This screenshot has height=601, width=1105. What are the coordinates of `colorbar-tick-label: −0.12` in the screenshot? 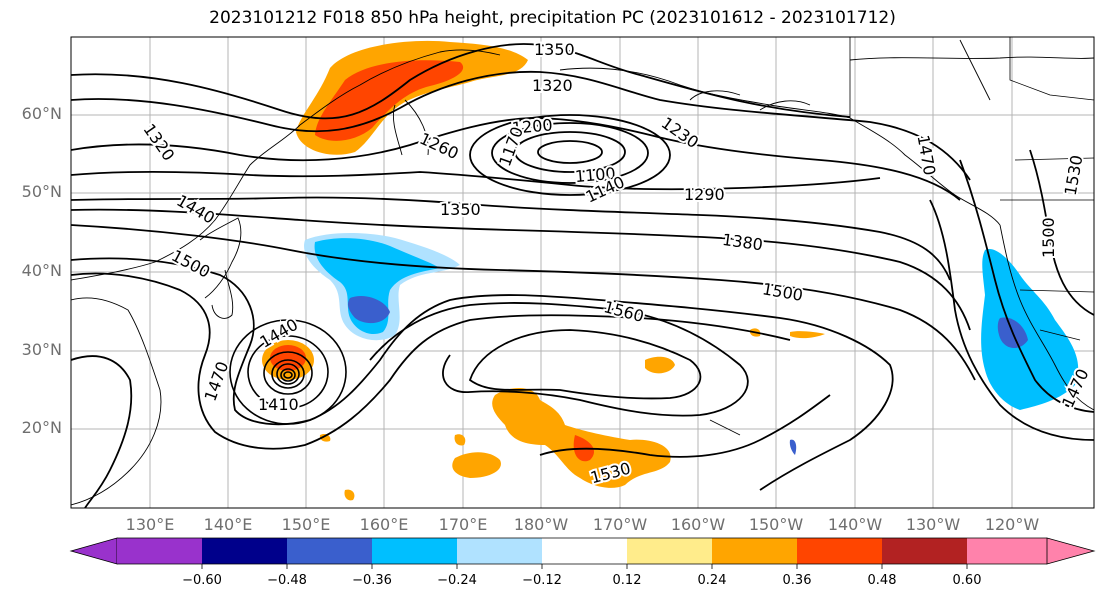 It's located at (542, 580).